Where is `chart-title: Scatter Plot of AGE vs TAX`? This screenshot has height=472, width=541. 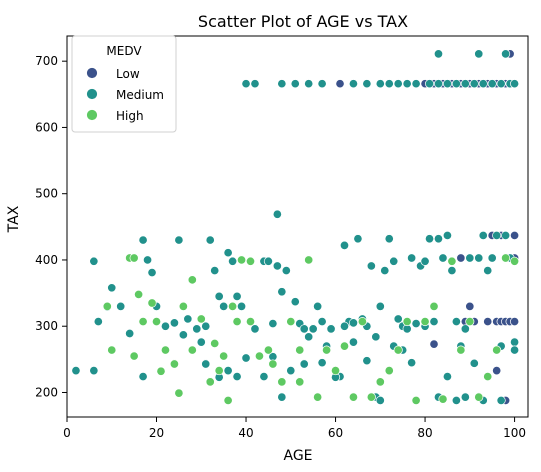 chart-title: Scatter Plot of AGE vs TAX is located at coordinates (303, 21).